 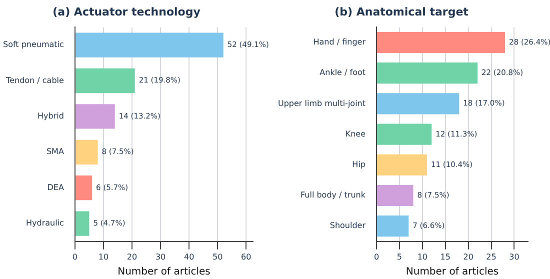 I want to click on y-tick-label: Hand / finger, so click(x=339, y=42).